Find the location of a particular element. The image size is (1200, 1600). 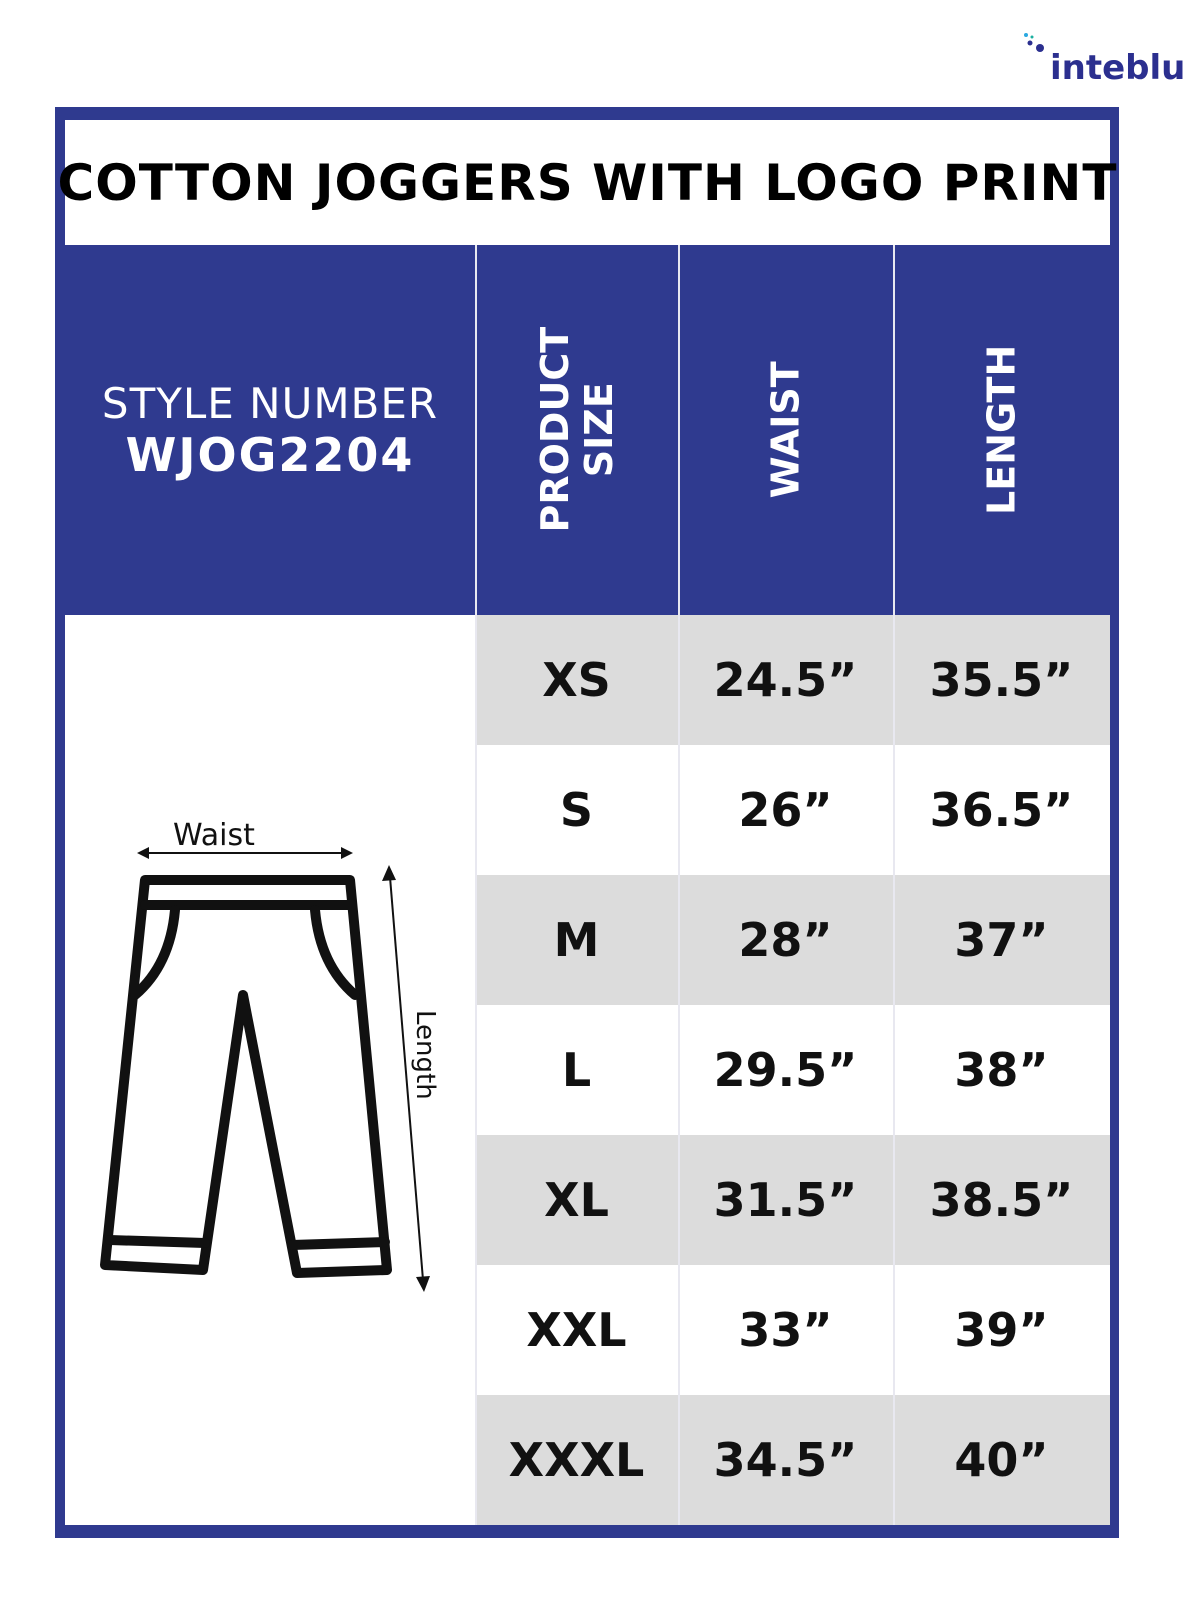

size-cell: XL is located at coordinates (576, 1200).